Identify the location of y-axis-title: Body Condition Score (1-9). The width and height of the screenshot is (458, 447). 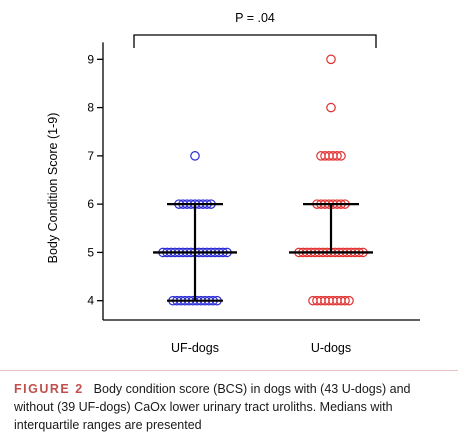
(53, 188).